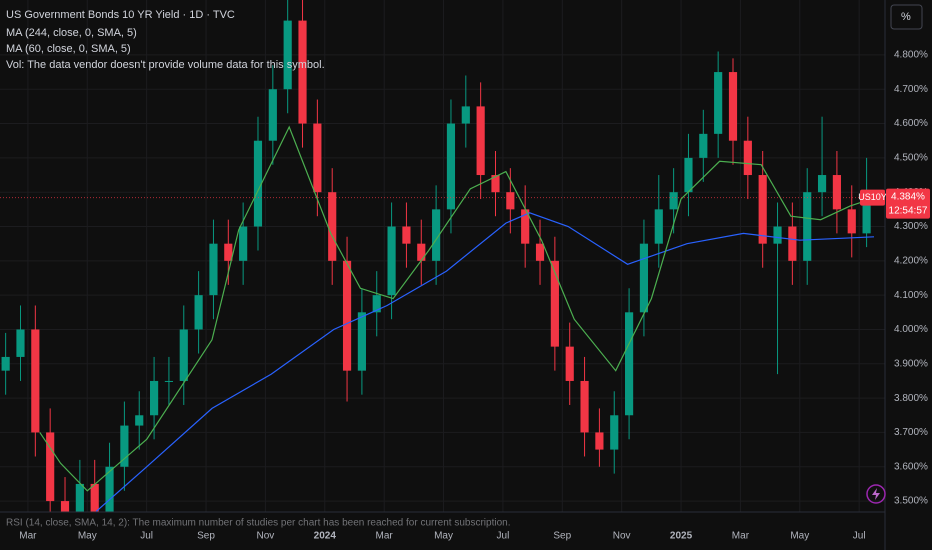 This screenshot has width=932, height=550. I want to click on unit-button, so click(906, 17).